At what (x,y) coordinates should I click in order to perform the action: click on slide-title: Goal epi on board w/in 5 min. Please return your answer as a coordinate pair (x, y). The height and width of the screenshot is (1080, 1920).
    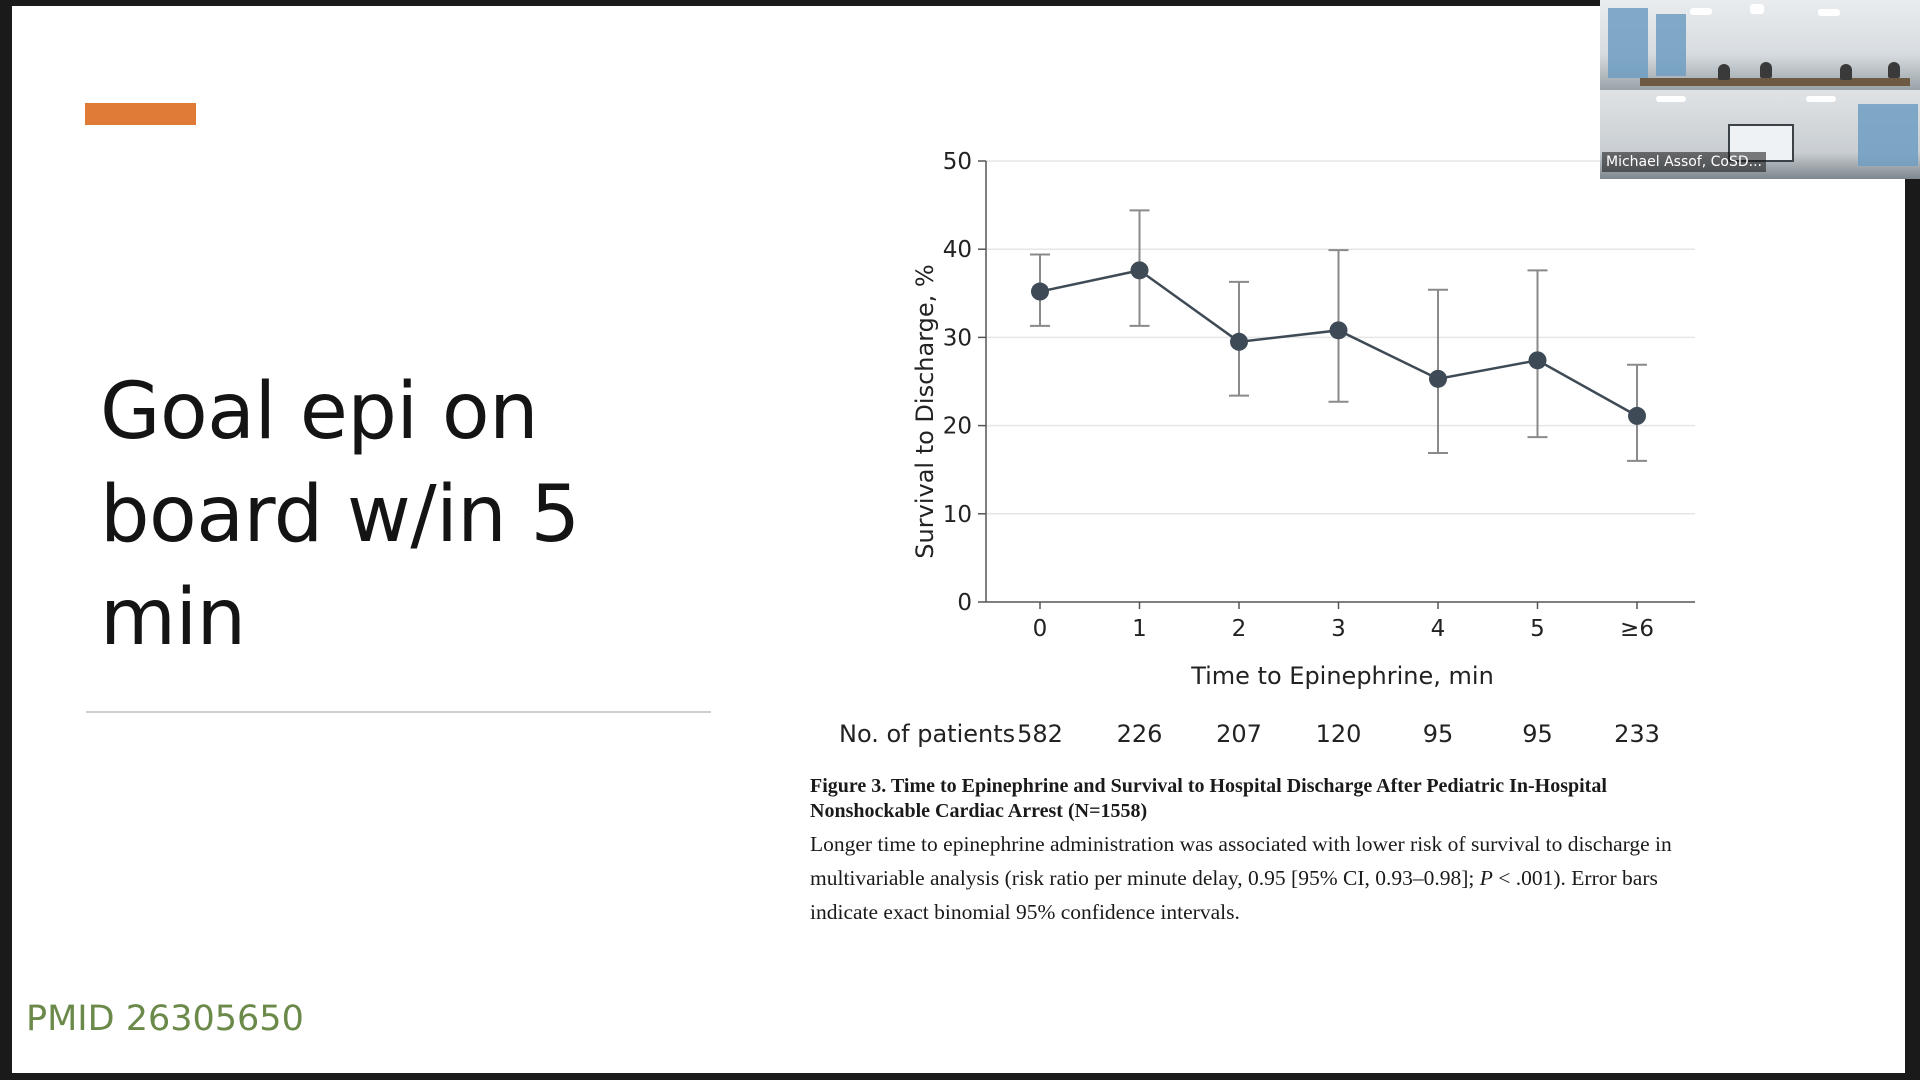
    Looking at the image, I should click on (380, 515).